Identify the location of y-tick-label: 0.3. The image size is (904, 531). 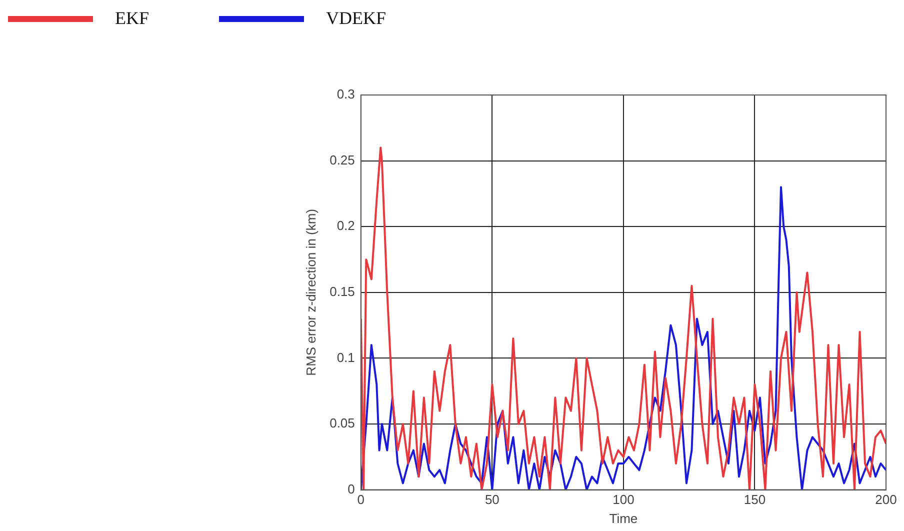
(345, 94).